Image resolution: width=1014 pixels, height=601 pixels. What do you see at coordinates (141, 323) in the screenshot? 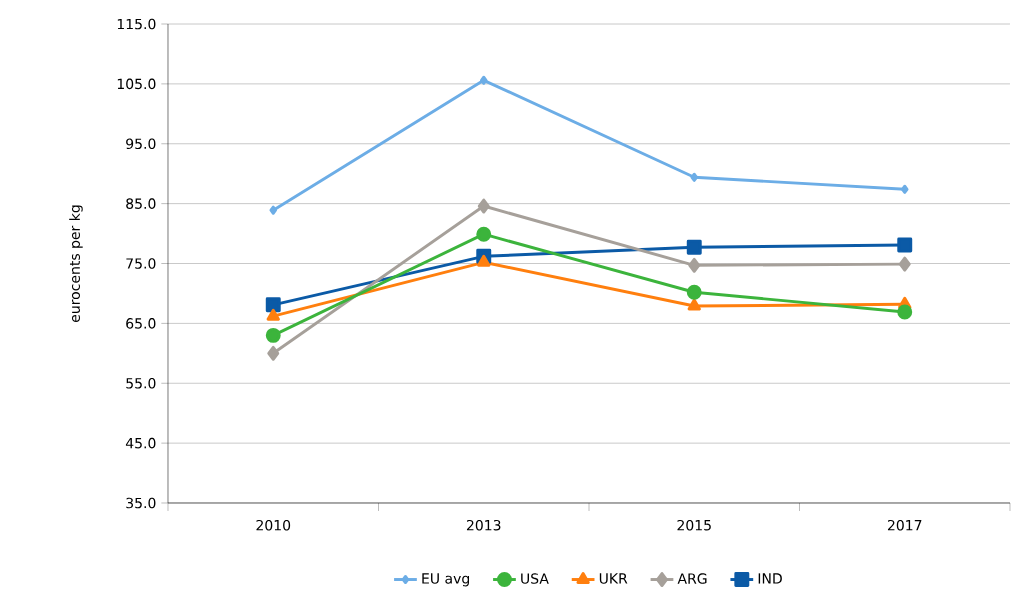
I see `y-tick-label: 65.0` at bounding box center [141, 323].